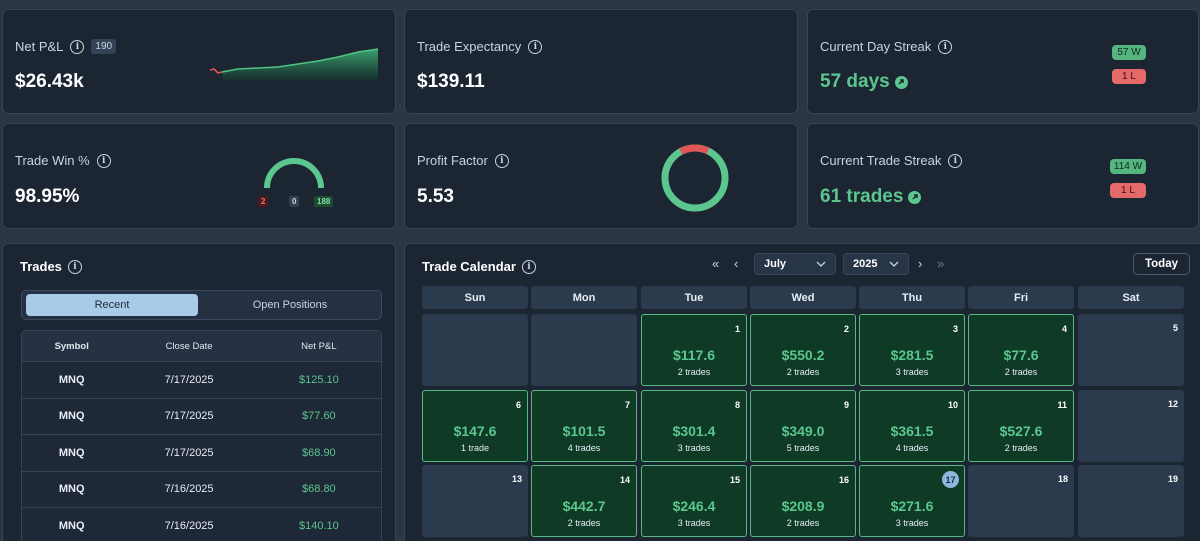 This screenshot has width=1200, height=541. What do you see at coordinates (1131, 350) in the screenshot?
I see `calendar-day: 5` at bounding box center [1131, 350].